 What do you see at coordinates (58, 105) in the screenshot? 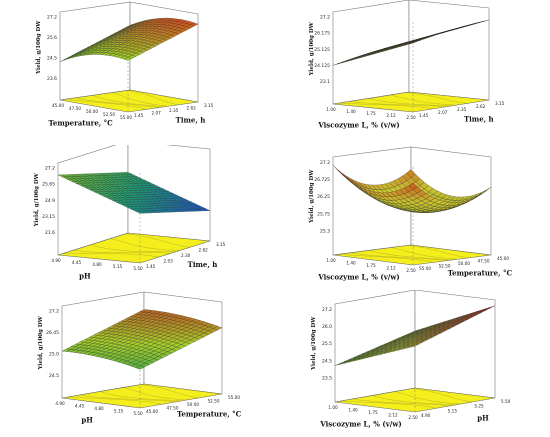
I see `x-tick-label: 45.00` at bounding box center [58, 105].